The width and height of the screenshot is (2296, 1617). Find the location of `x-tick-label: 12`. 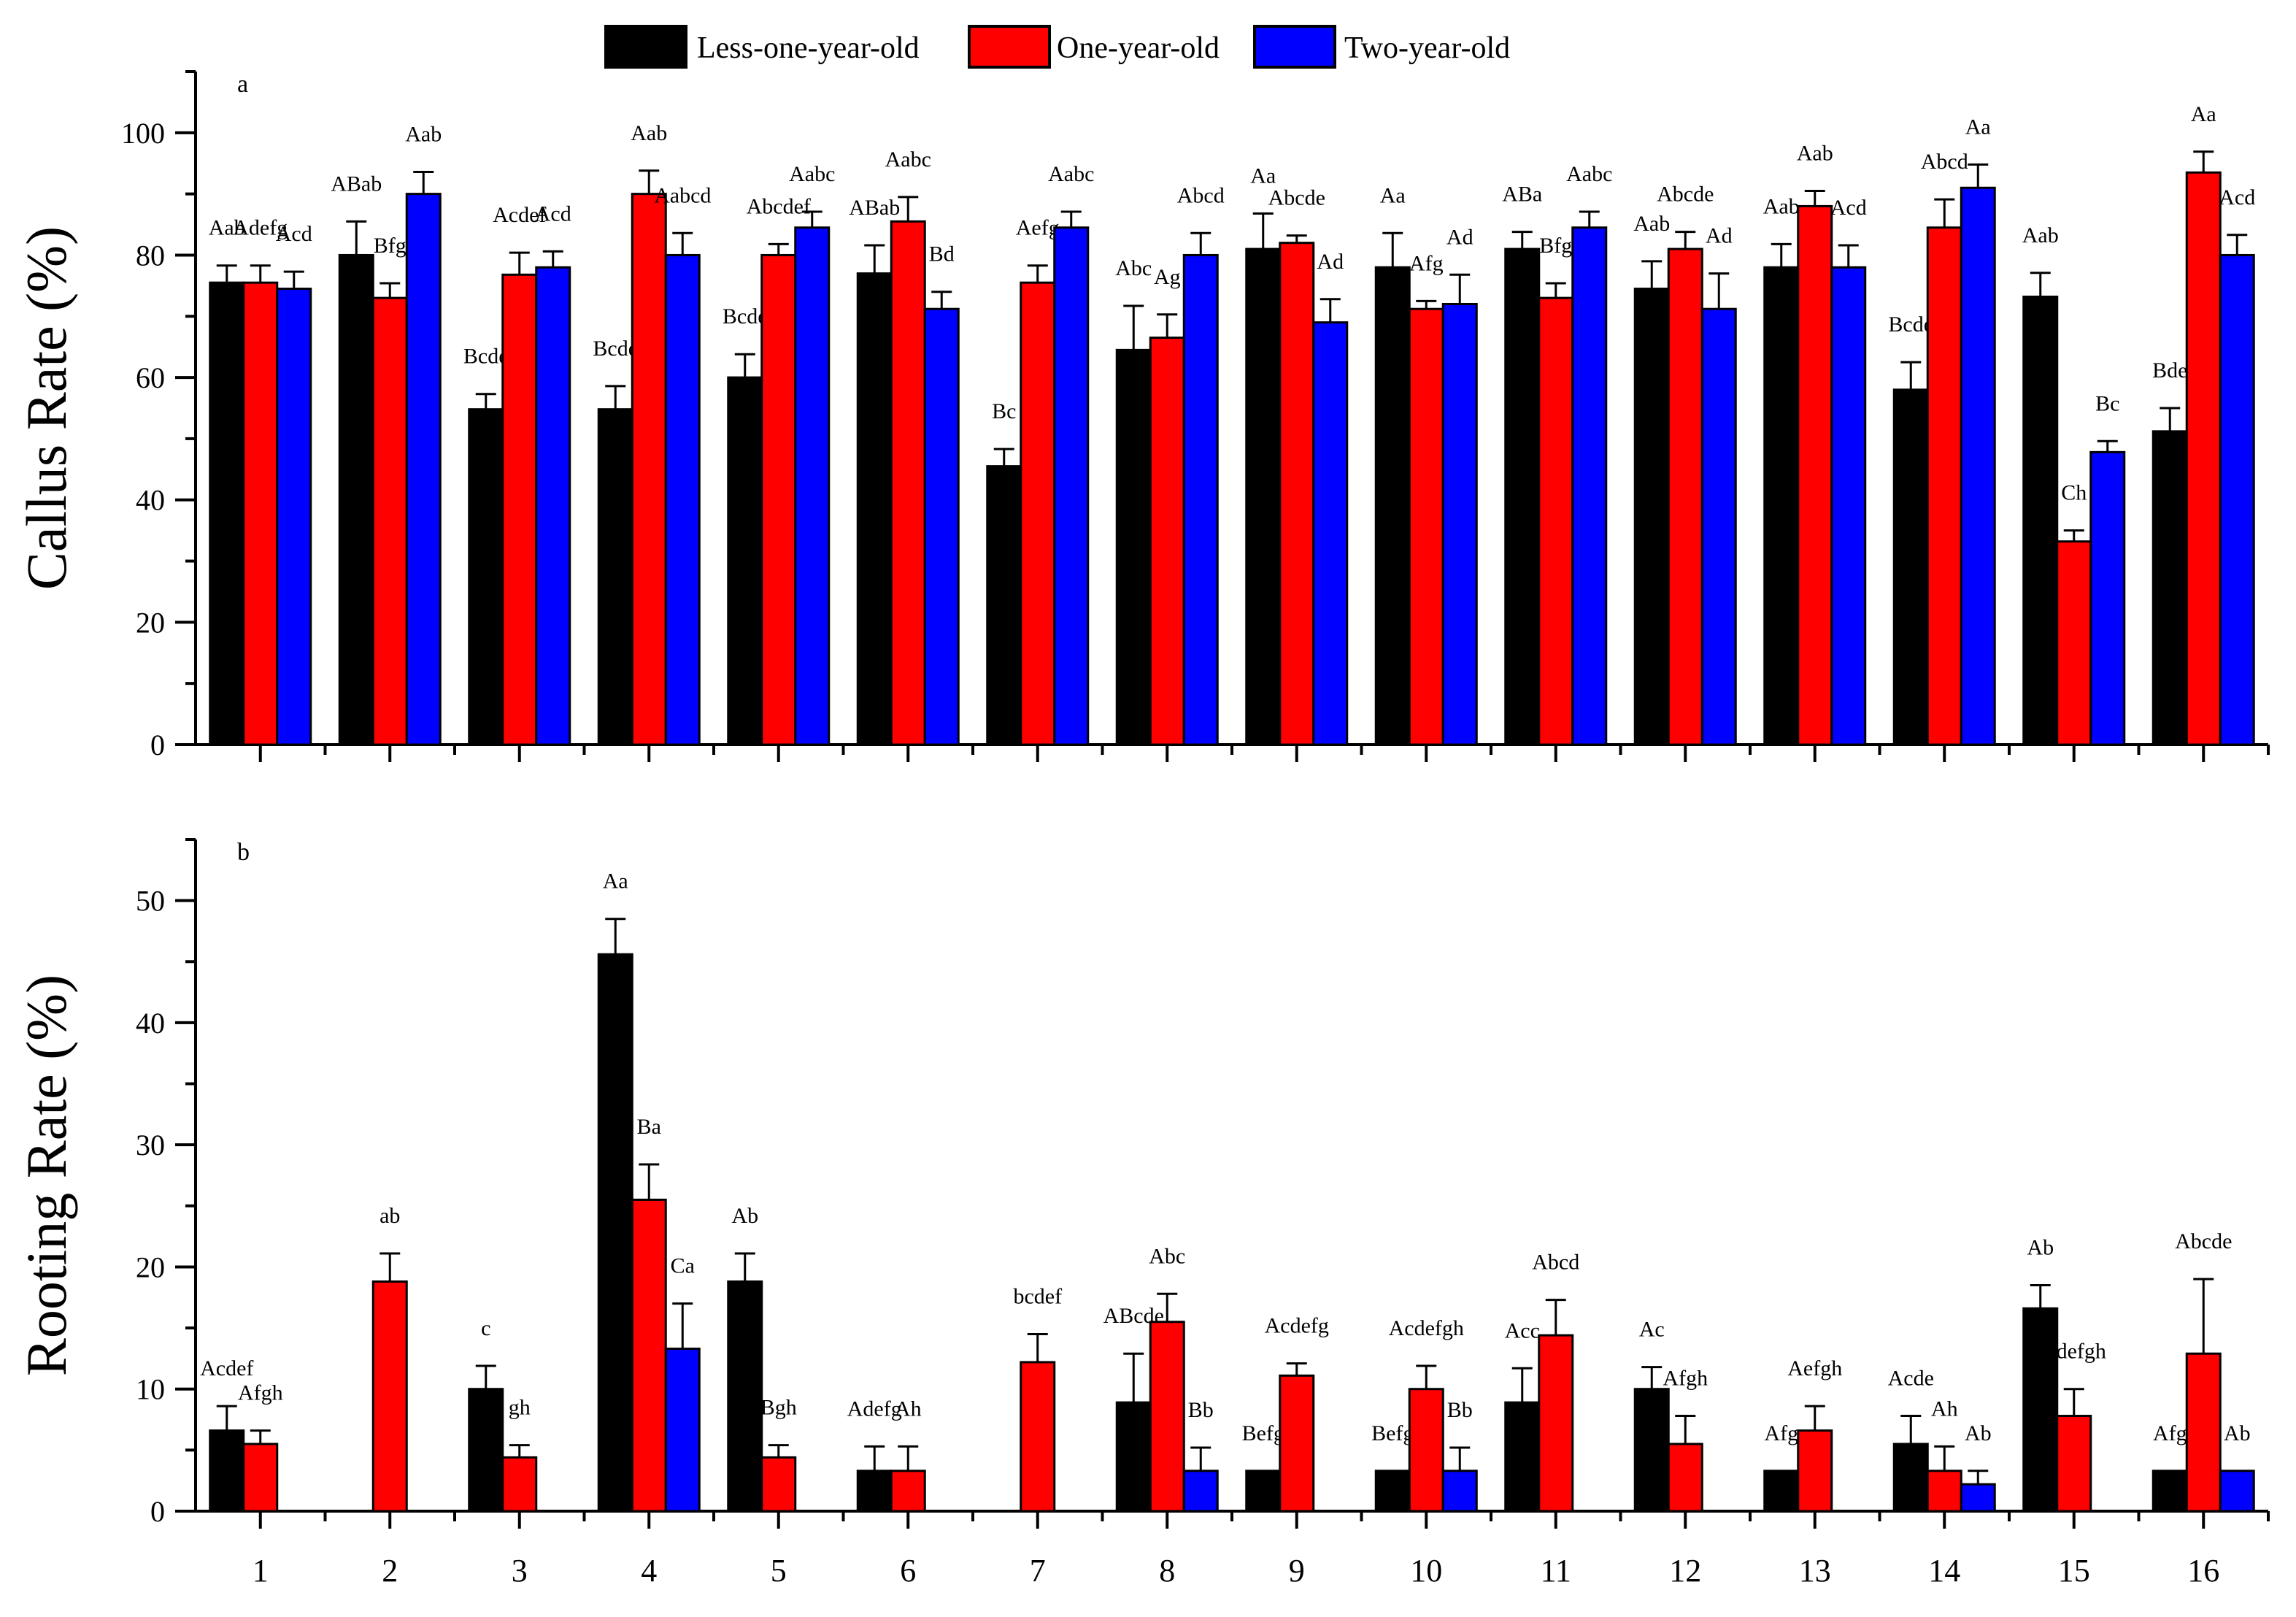

x-tick-label: 12 is located at coordinates (1685, 1571).